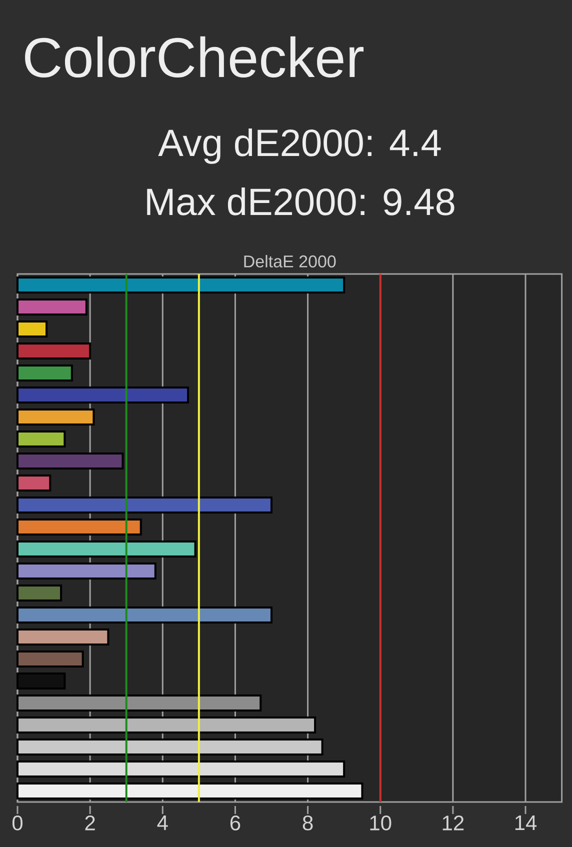 The image size is (572, 847). What do you see at coordinates (307, 823) in the screenshot?
I see `x-tick-label: 8` at bounding box center [307, 823].